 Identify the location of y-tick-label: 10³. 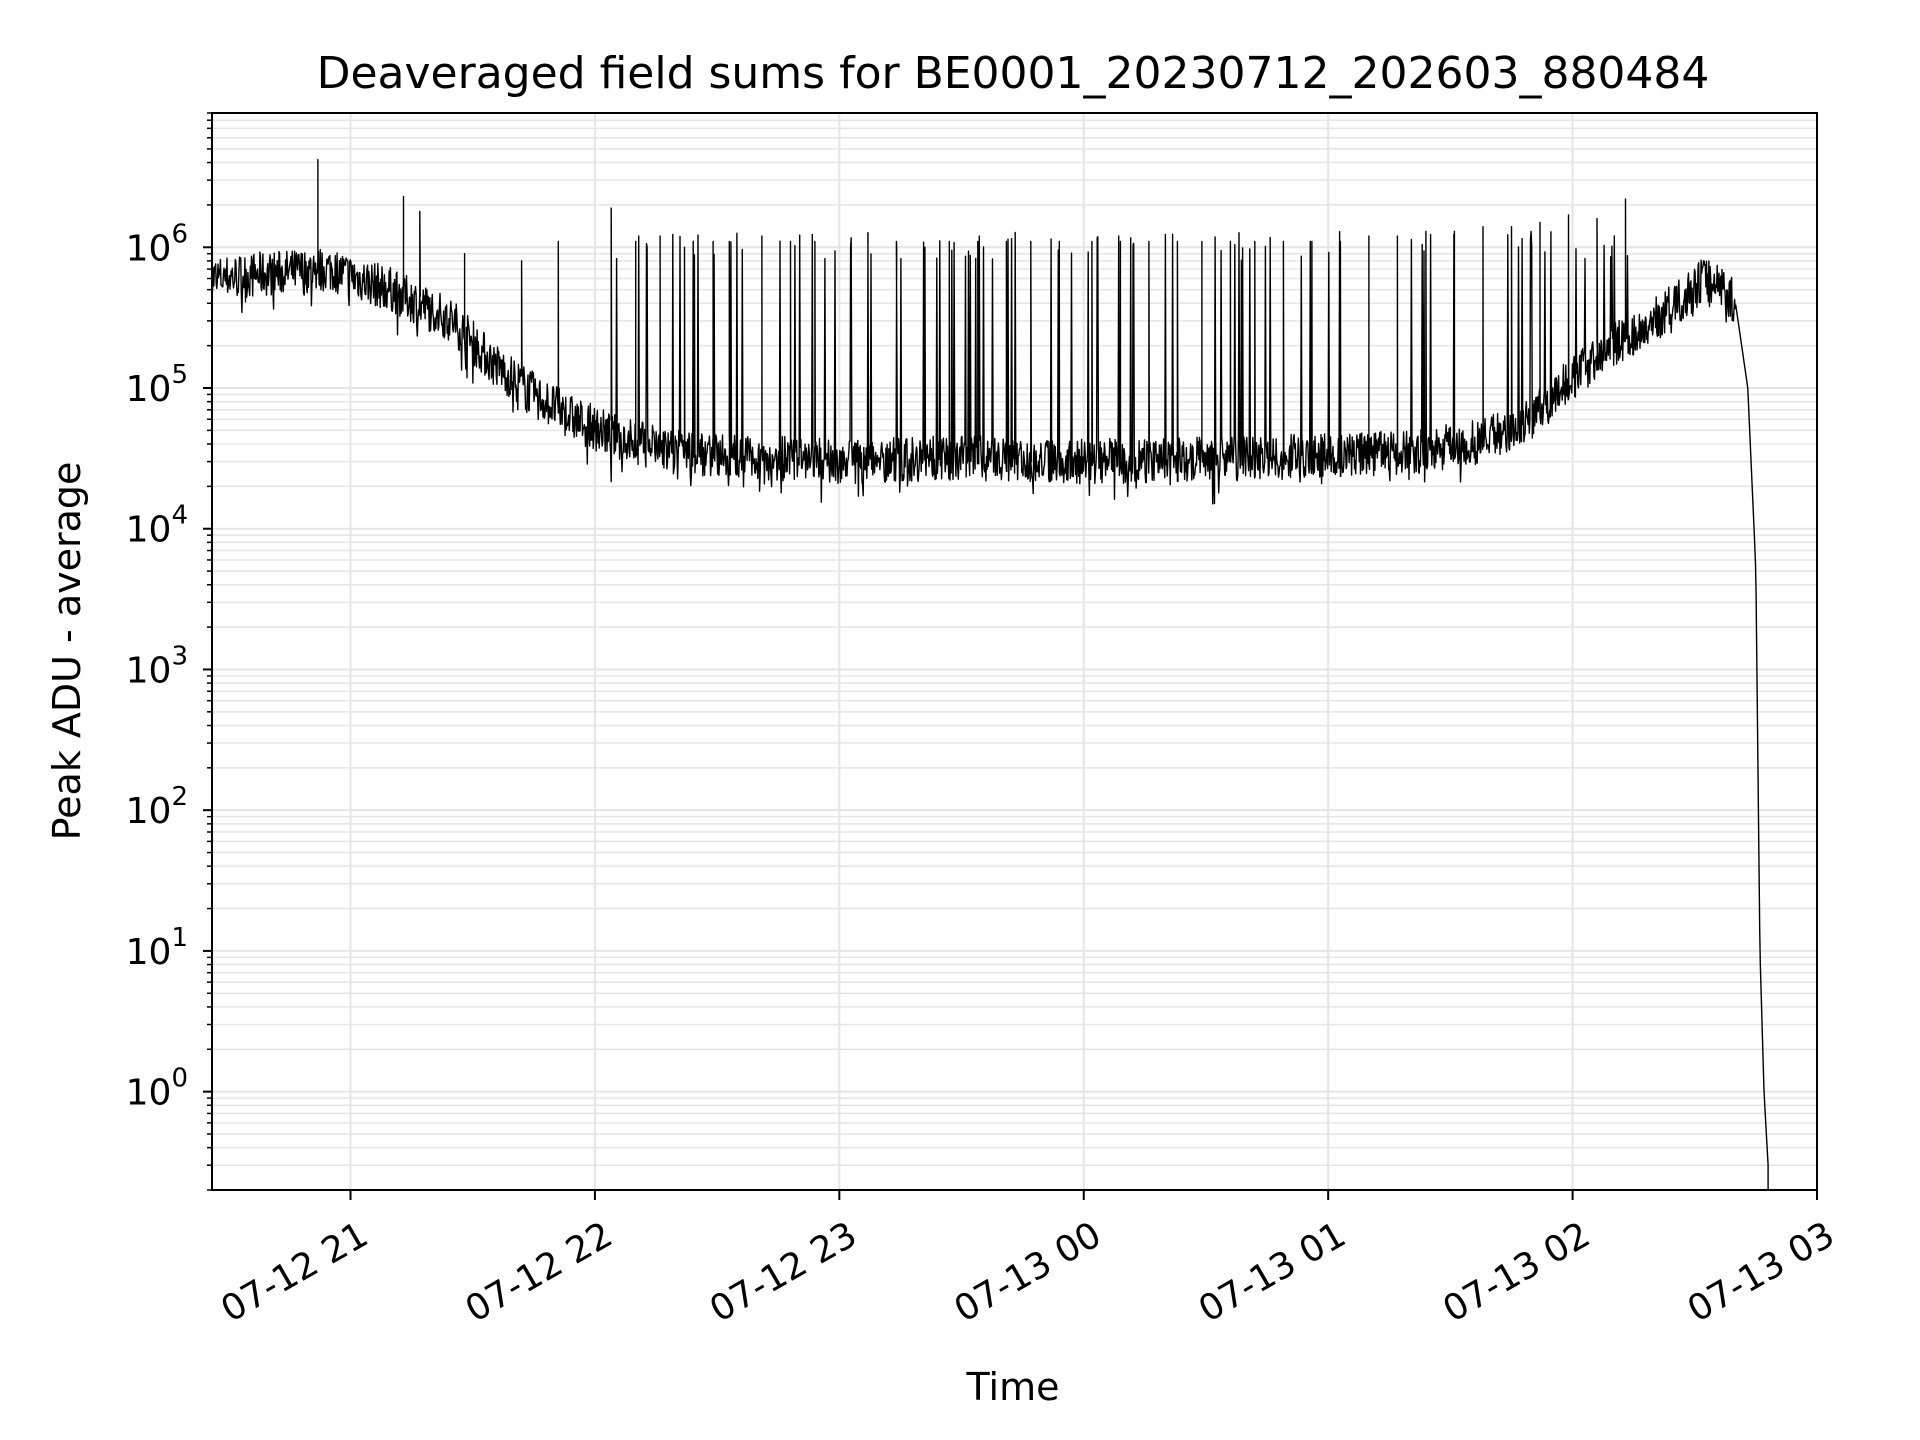
(157, 666).